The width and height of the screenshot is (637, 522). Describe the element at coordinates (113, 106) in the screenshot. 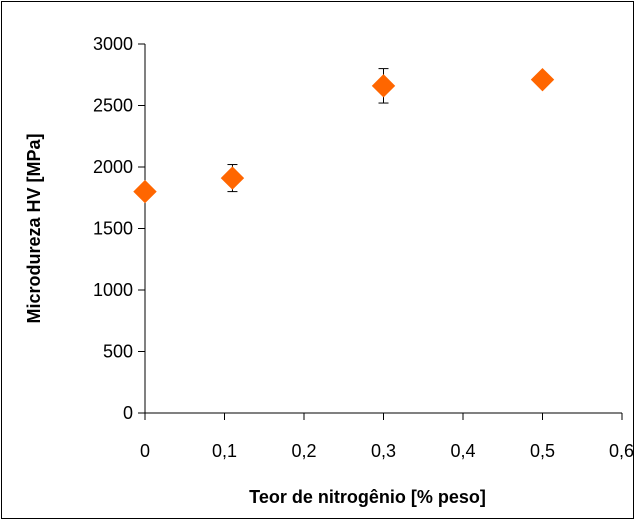

I see `y-tick-label: 2500` at that location.